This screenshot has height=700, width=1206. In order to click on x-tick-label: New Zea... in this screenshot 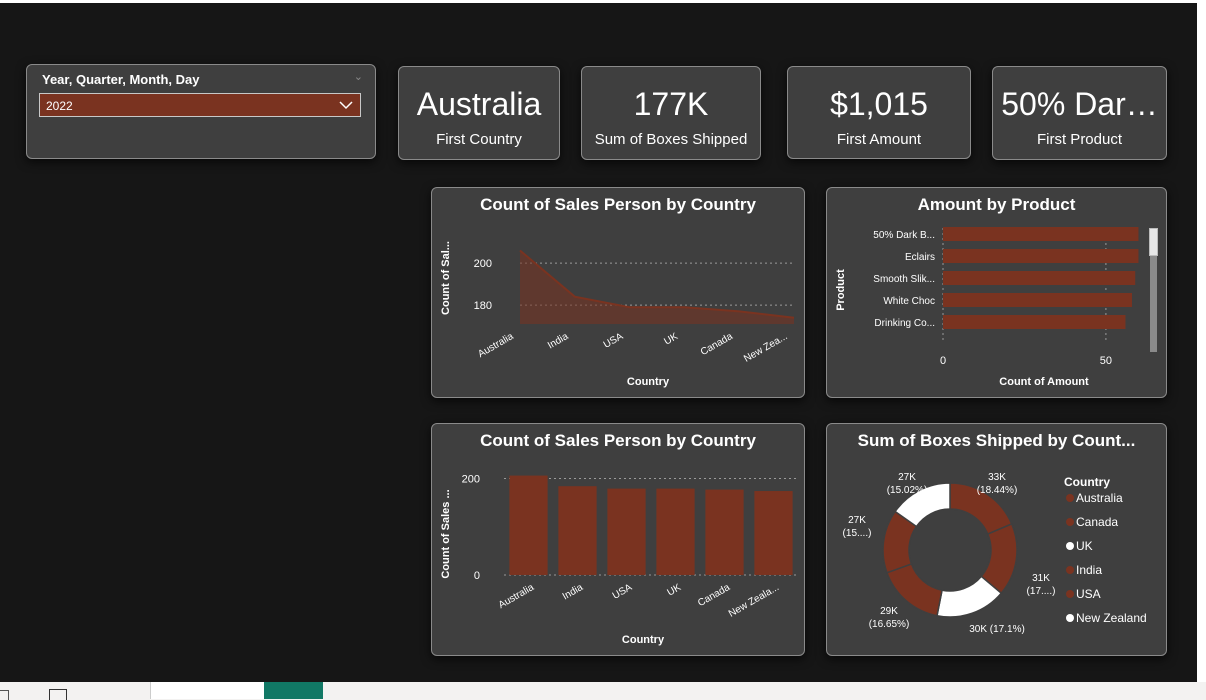, I will do `click(765, 348)`.